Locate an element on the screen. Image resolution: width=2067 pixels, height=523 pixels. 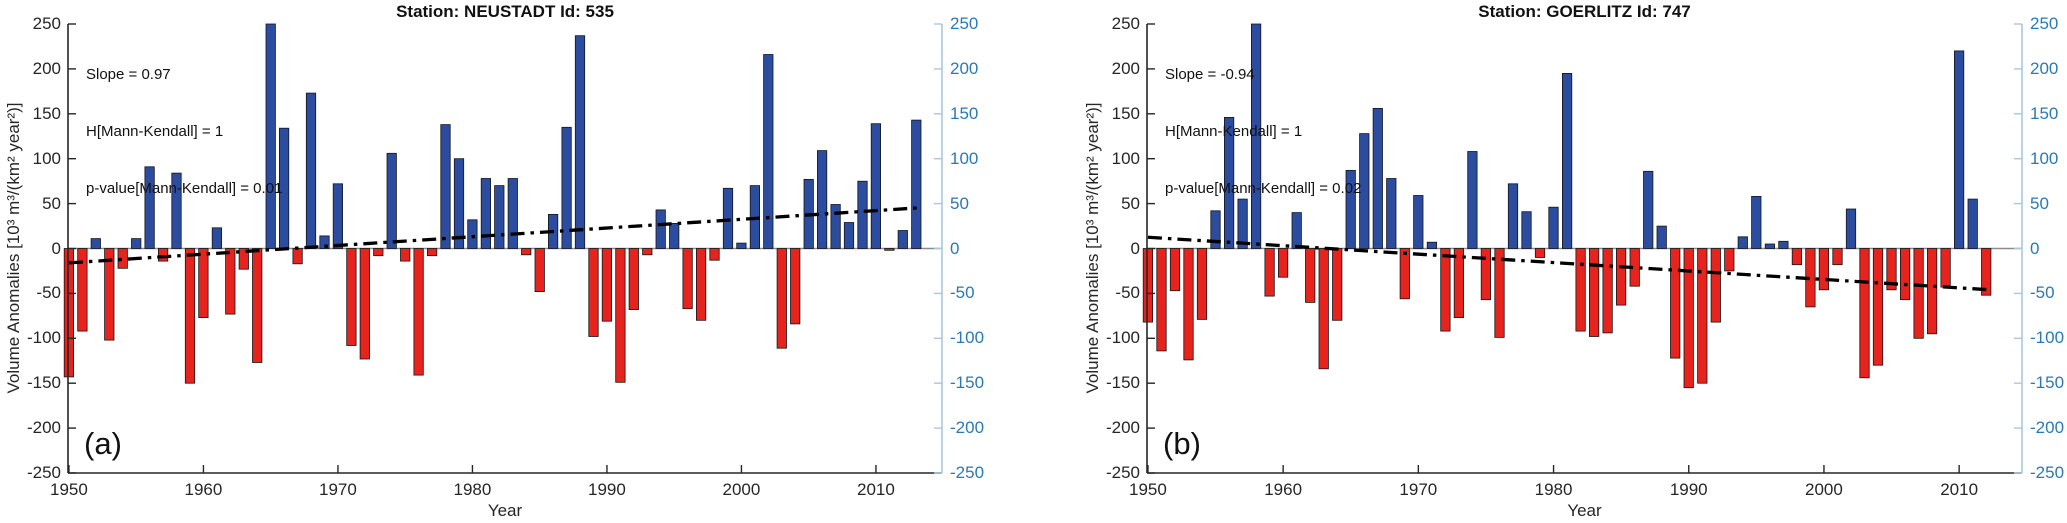
chart-a-ytick-label: -200 is located at coordinates (43, 428).